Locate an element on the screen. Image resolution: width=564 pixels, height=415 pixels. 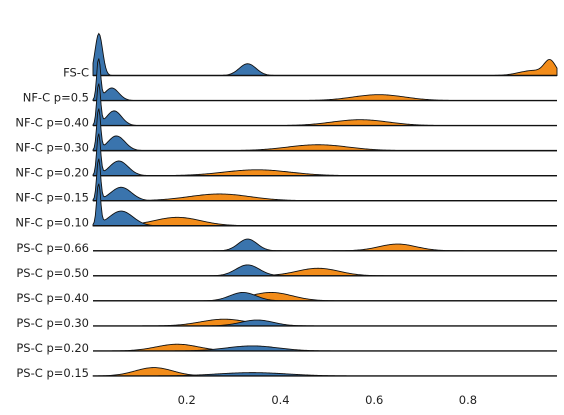
row-label: FS-C is located at coordinates (76, 73).